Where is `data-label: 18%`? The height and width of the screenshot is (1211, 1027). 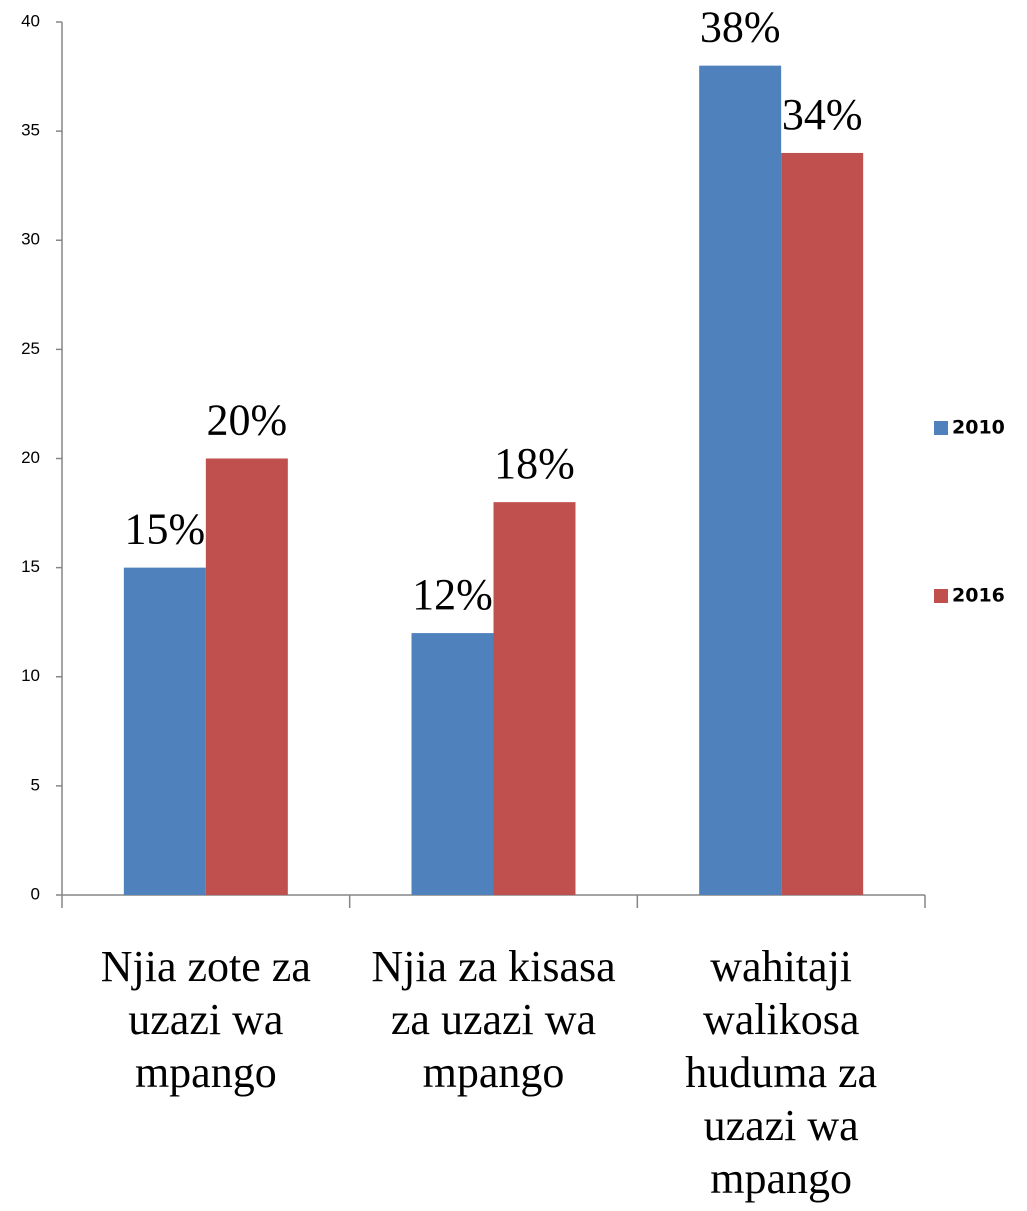
data-label: 18% is located at coordinates (534, 463).